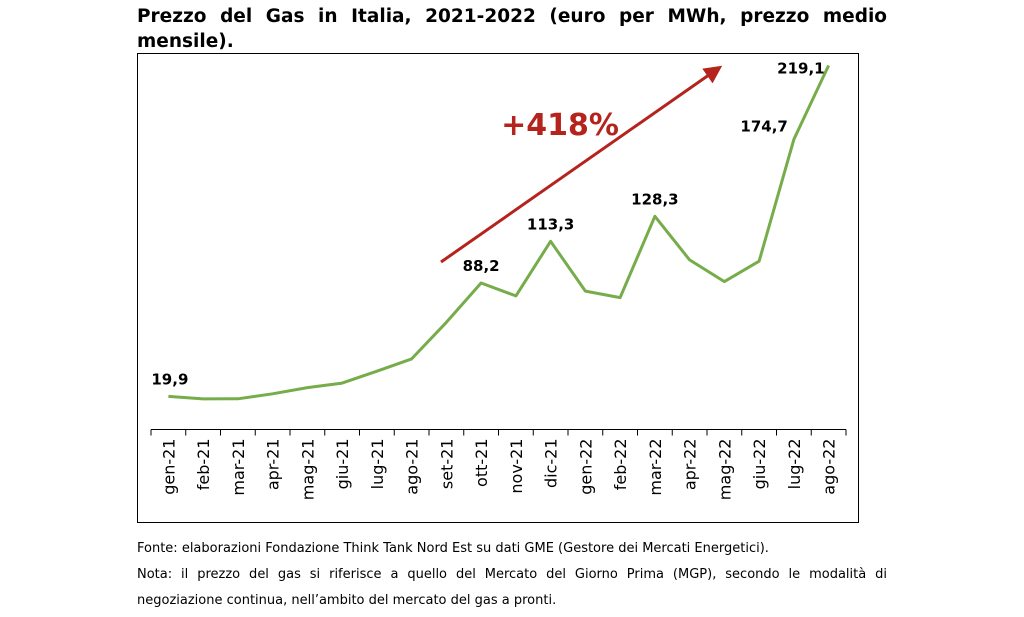  What do you see at coordinates (654, 199) in the screenshot?
I see `data-label: 128,3` at bounding box center [654, 199].